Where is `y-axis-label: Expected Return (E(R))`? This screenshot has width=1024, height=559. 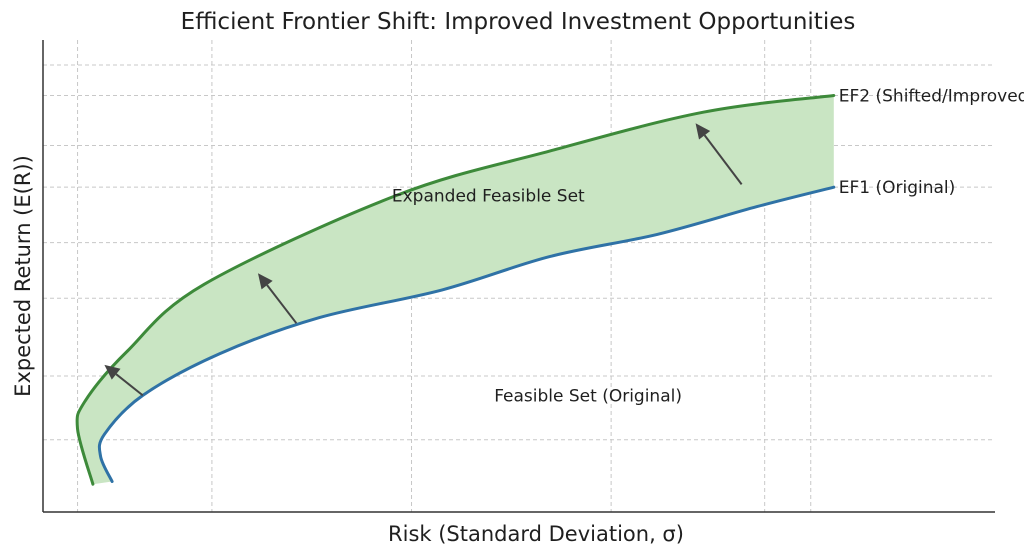 y-axis-label: Expected Return (E(R)) is located at coordinates (23, 276).